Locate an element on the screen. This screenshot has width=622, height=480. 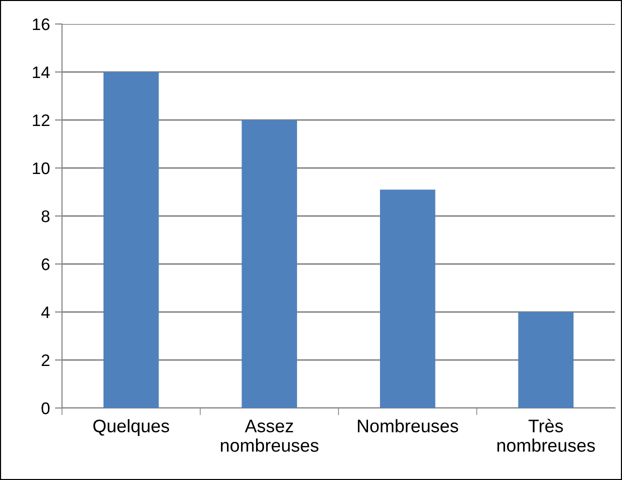
y-tick-label: 4 is located at coordinates (45, 312).